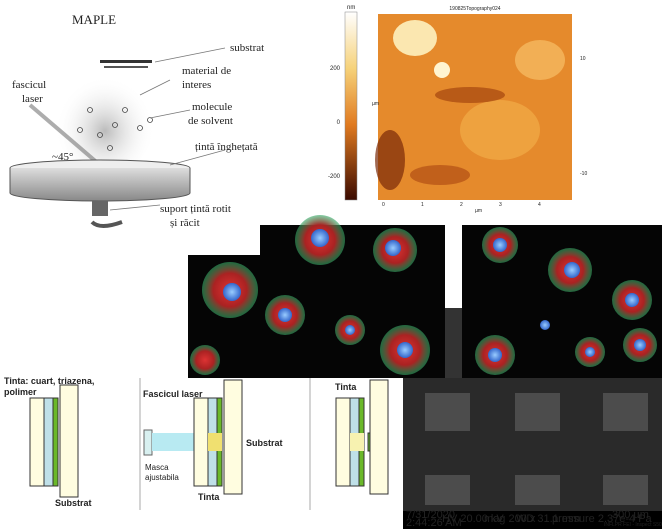 This screenshot has width=670, height=529. Describe the element at coordinates (62, 157) in the screenshot. I see `label: ~45°` at that location.